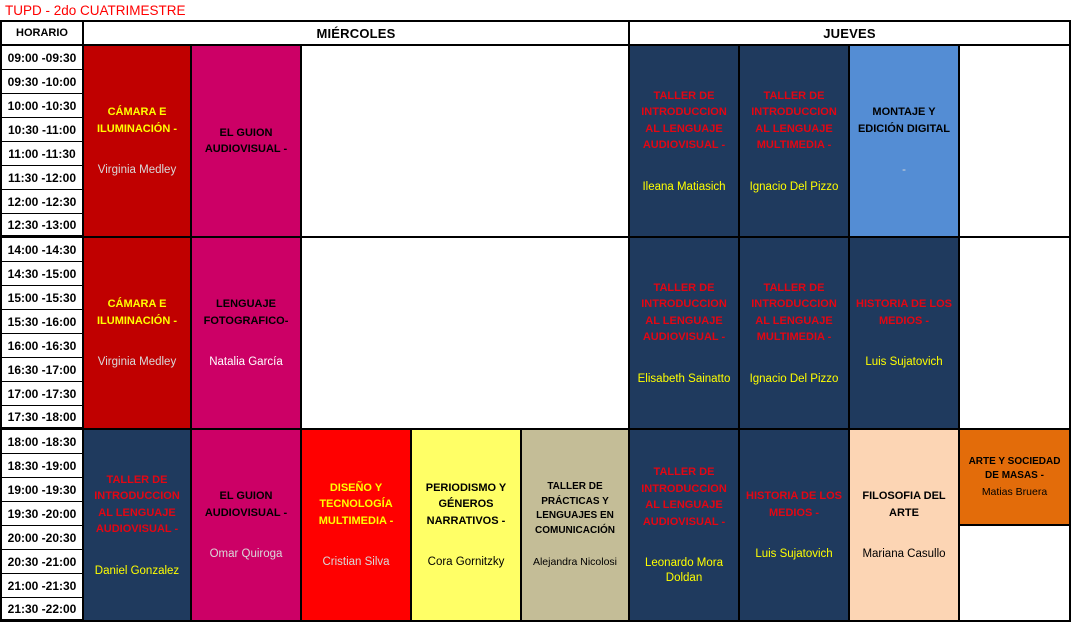 The height and width of the screenshot is (622, 1071). I want to click on time-slot-cell: 15:00 -15:30, so click(43, 298).